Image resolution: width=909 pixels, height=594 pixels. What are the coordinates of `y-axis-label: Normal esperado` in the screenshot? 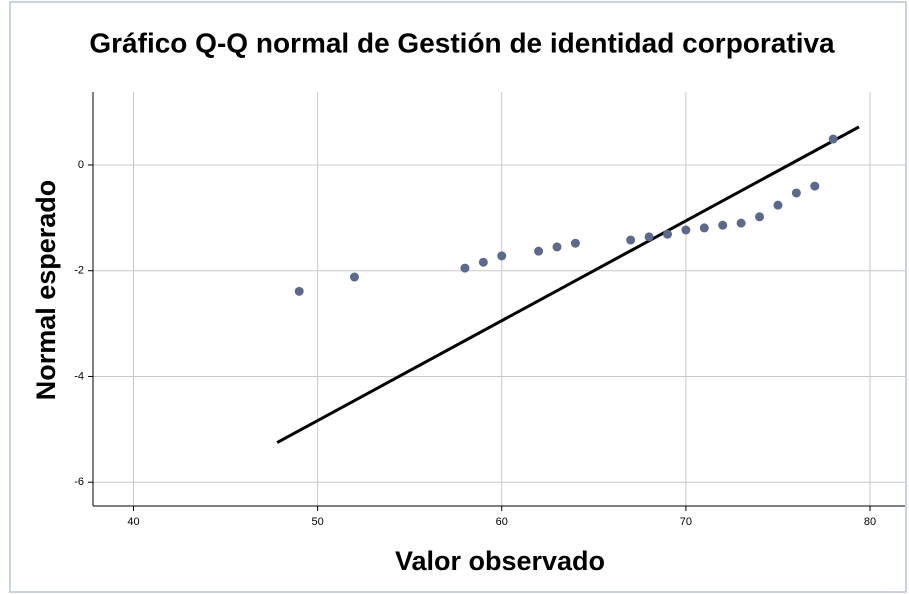 It's located at (46, 290).